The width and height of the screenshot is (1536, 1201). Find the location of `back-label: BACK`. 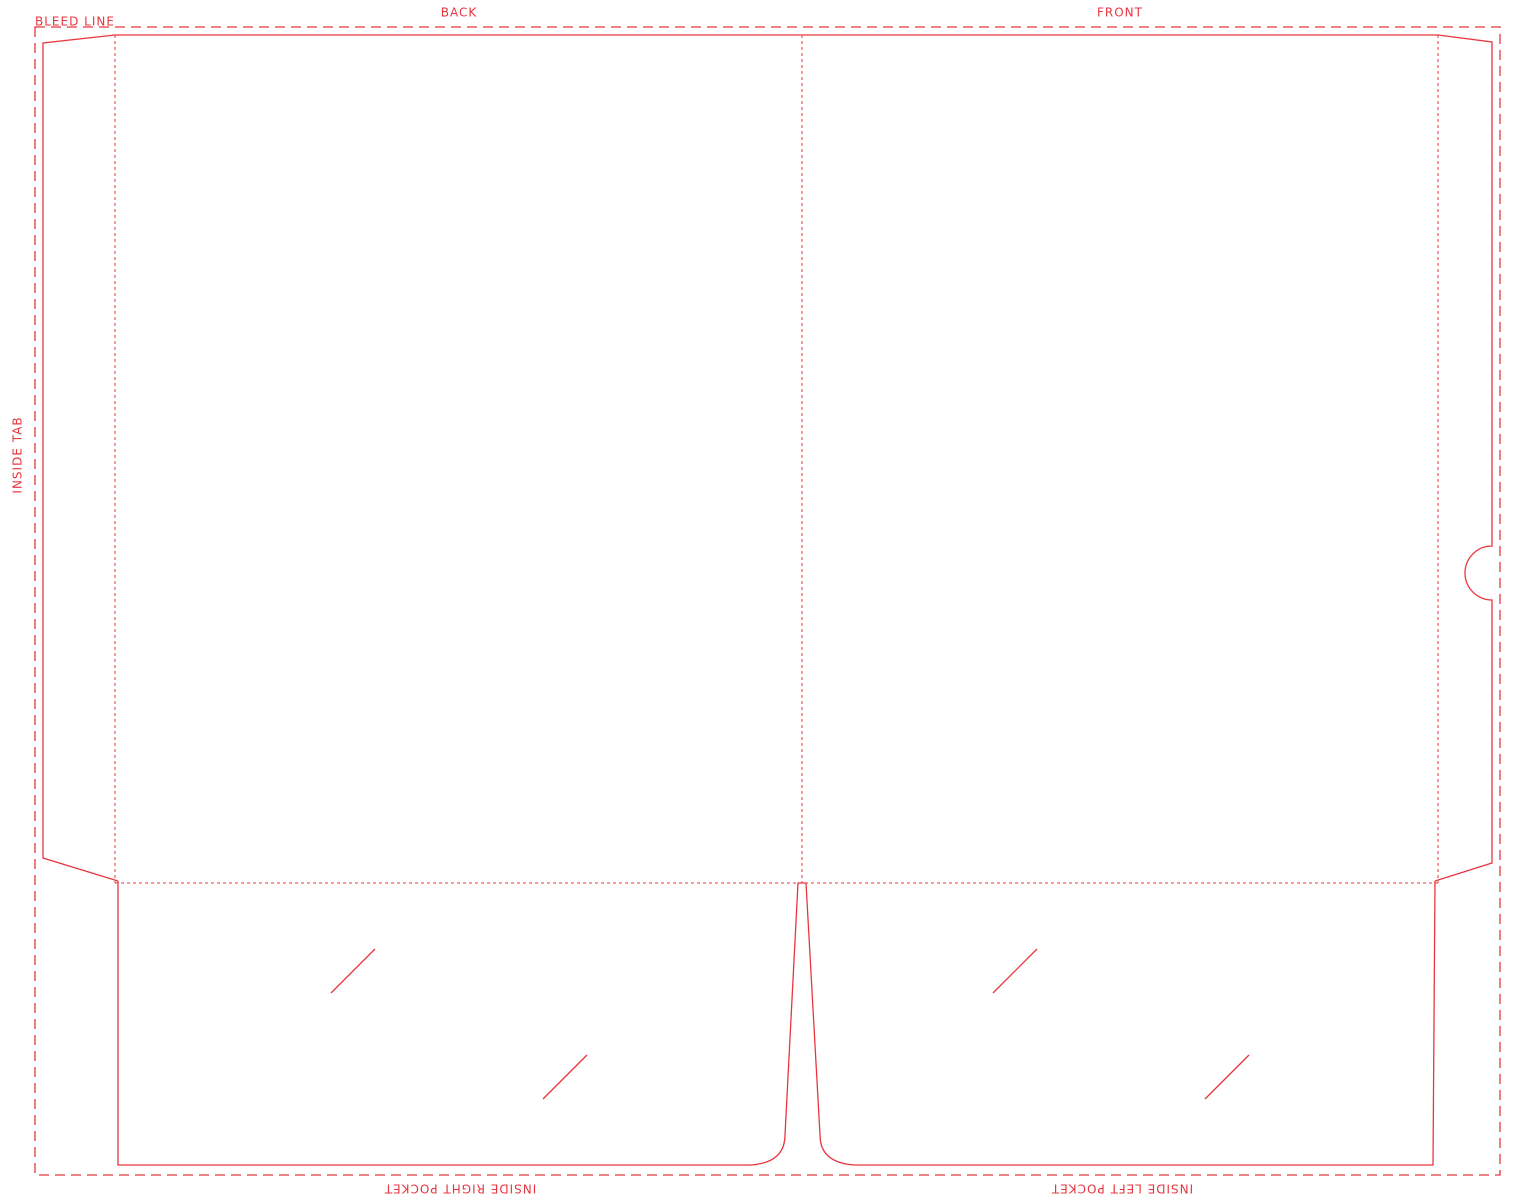

back-label: BACK is located at coordinates (459, 13).